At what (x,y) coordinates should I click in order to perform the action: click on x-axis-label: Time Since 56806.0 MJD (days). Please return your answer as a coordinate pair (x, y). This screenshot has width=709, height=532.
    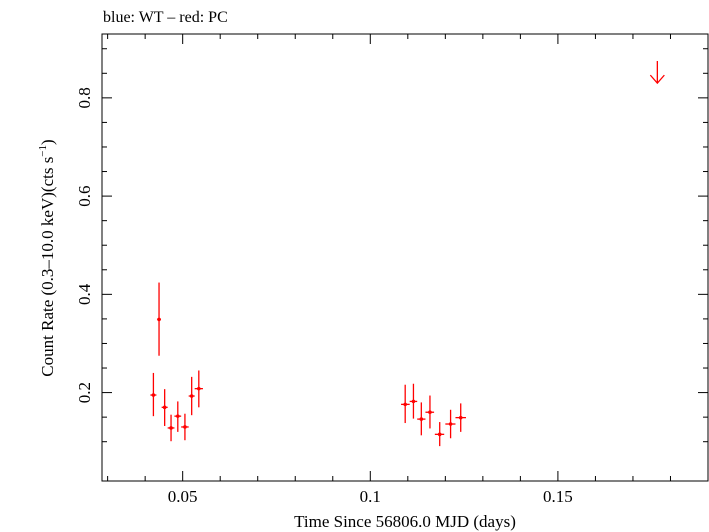
    Looking at the image, I should click on (405, 521).